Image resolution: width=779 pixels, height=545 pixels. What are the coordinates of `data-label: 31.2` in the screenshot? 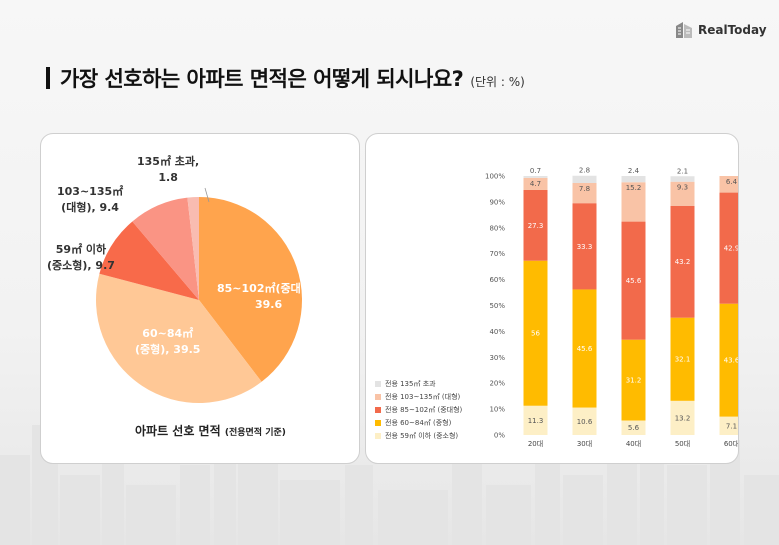 It's located at (634, 381).